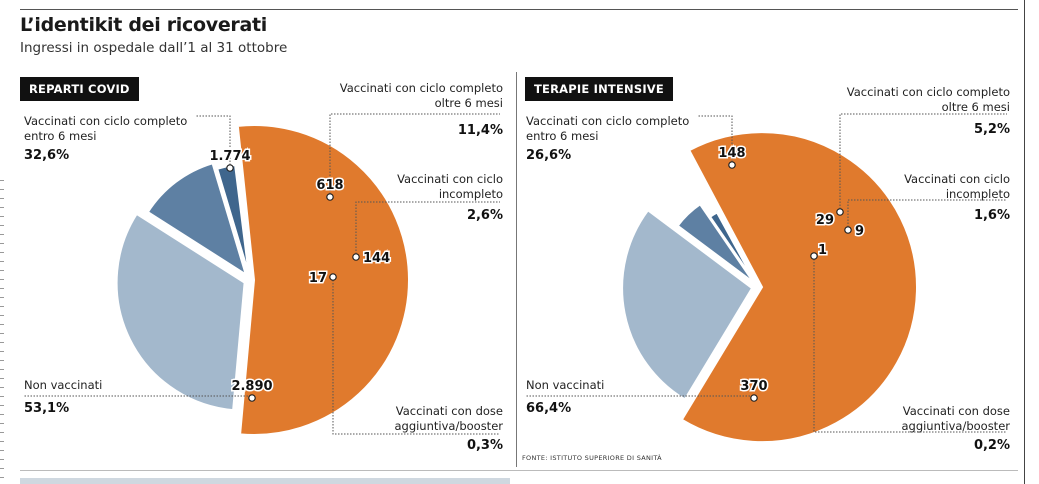  Describe the element at coordinates (47, 155) in the screenshot. I see `pct-entro-6-mesi: 32,6%` at that location.